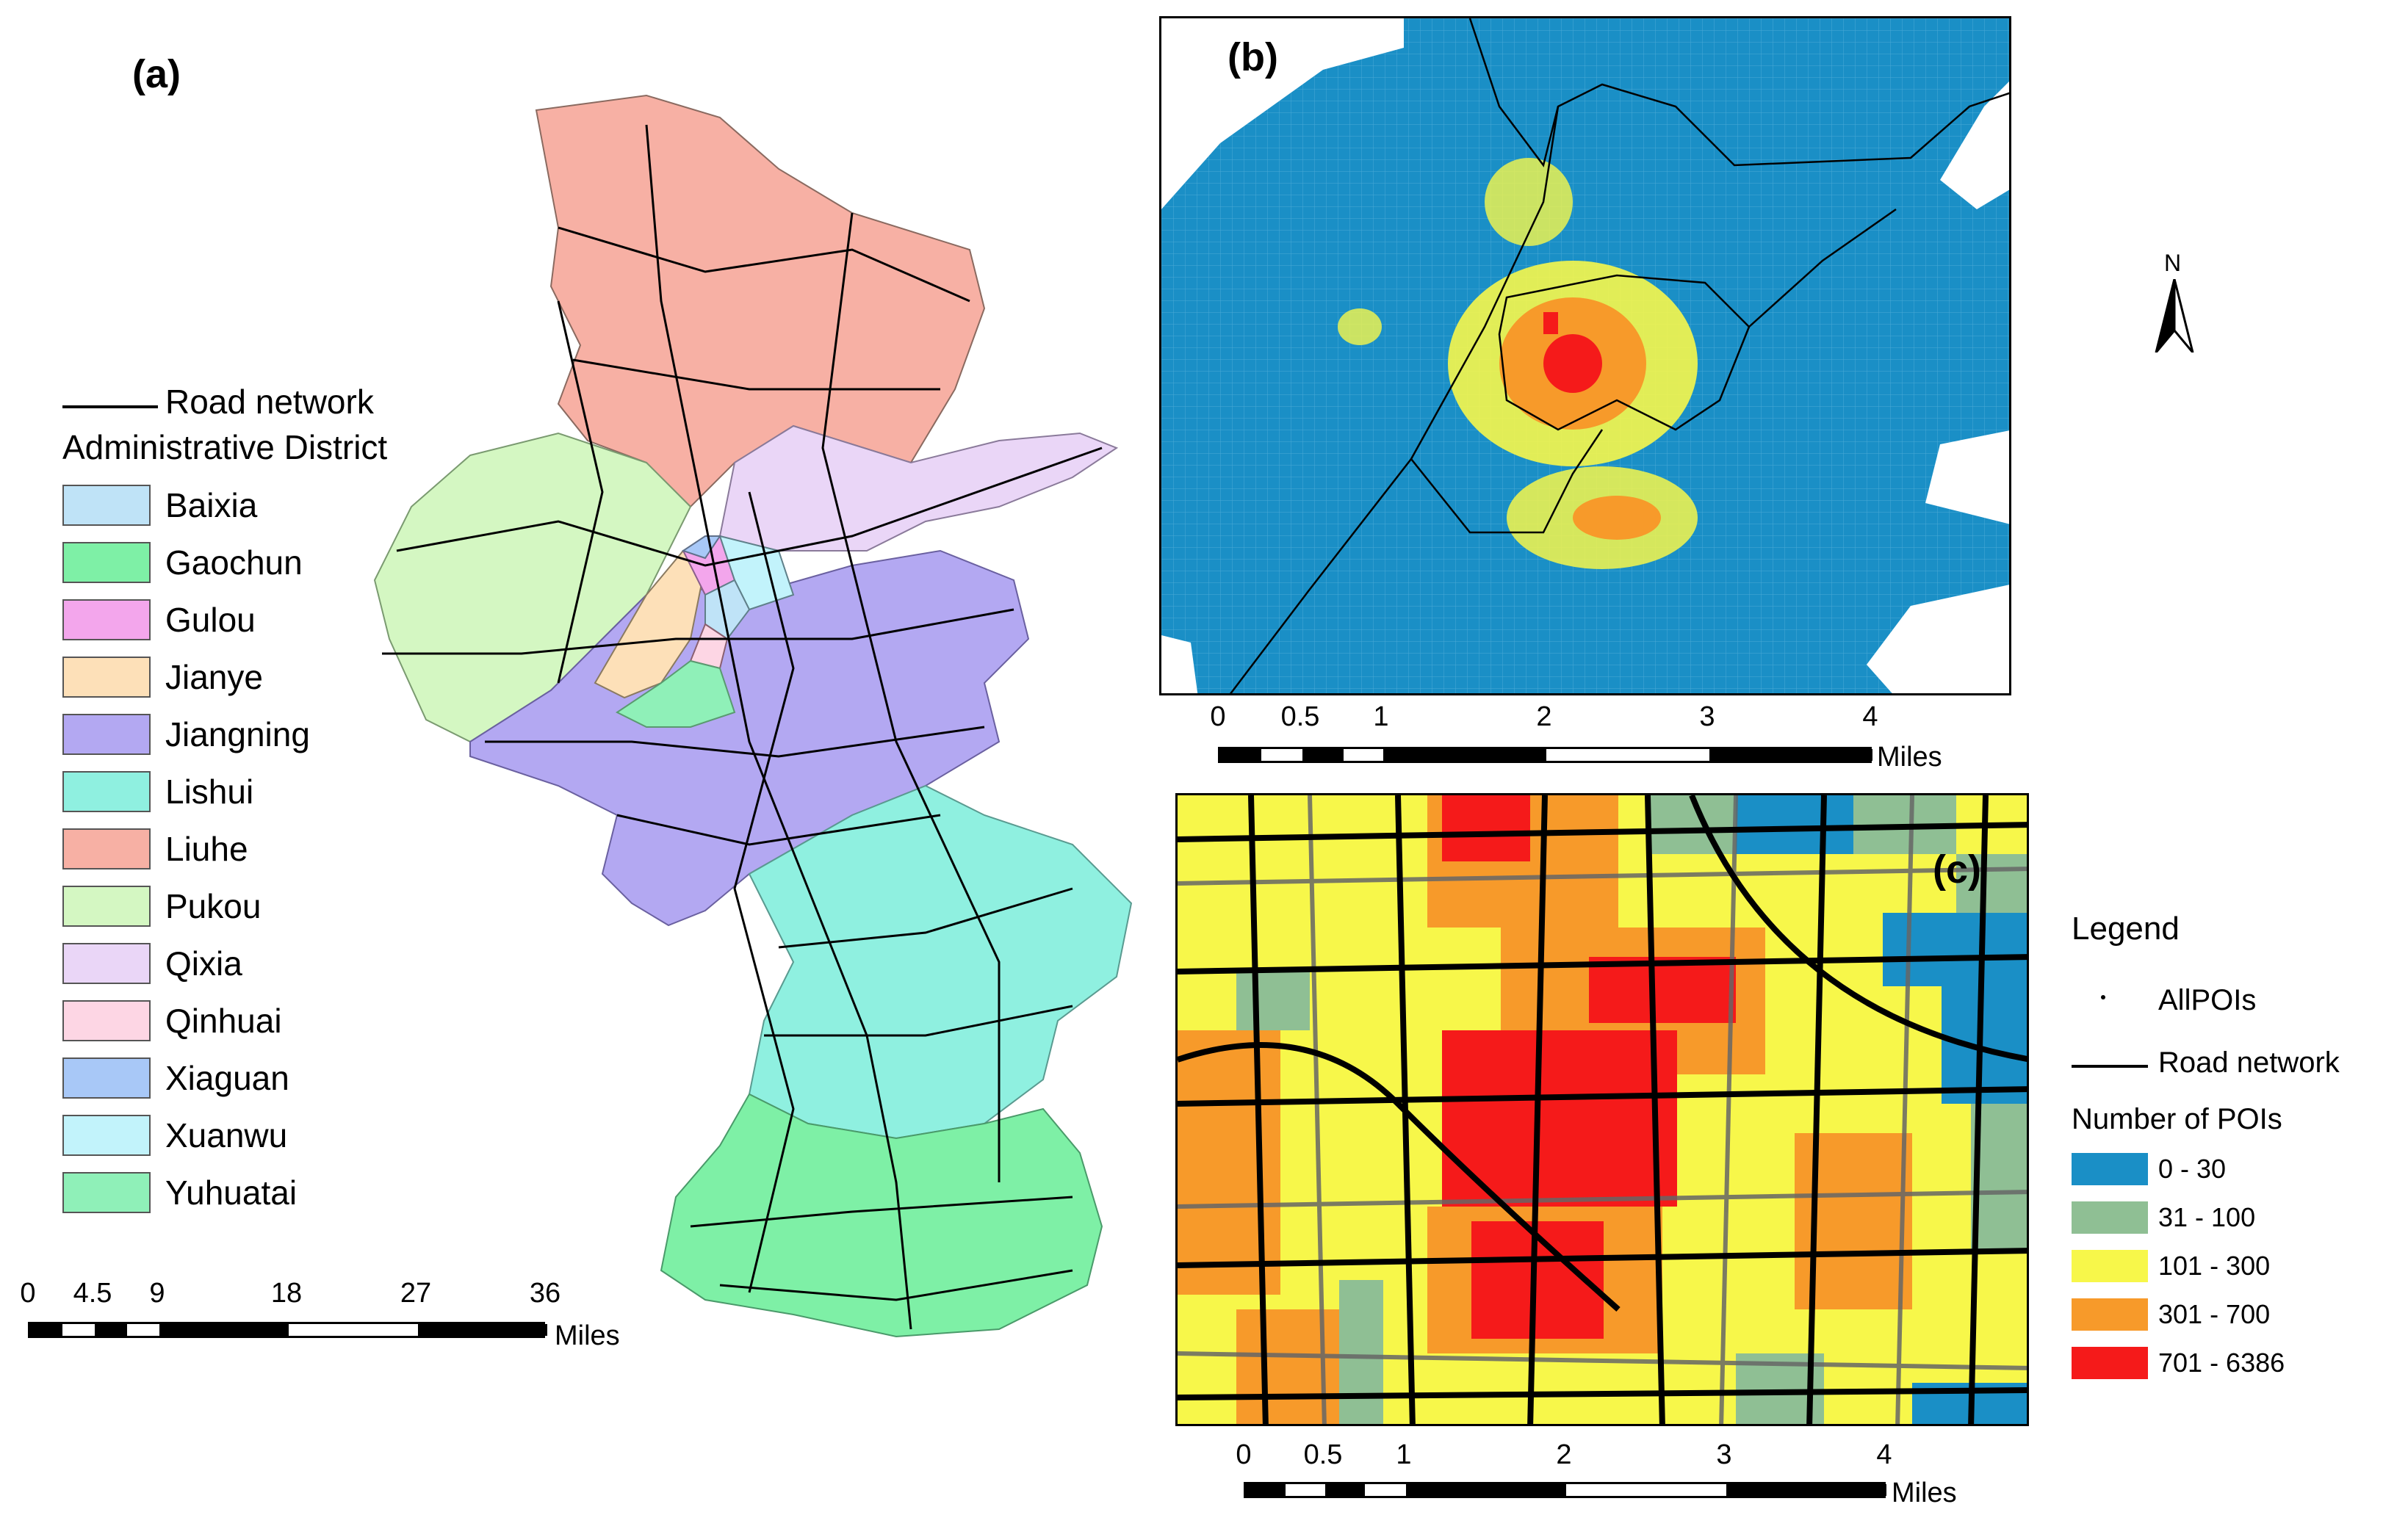 This screenshot has width=2408, height=1515. What do you see at coordinates (1564, 1455) in the screenshot?
I see `scale_c-tick: 2` at bounding box center [1564, 1455].